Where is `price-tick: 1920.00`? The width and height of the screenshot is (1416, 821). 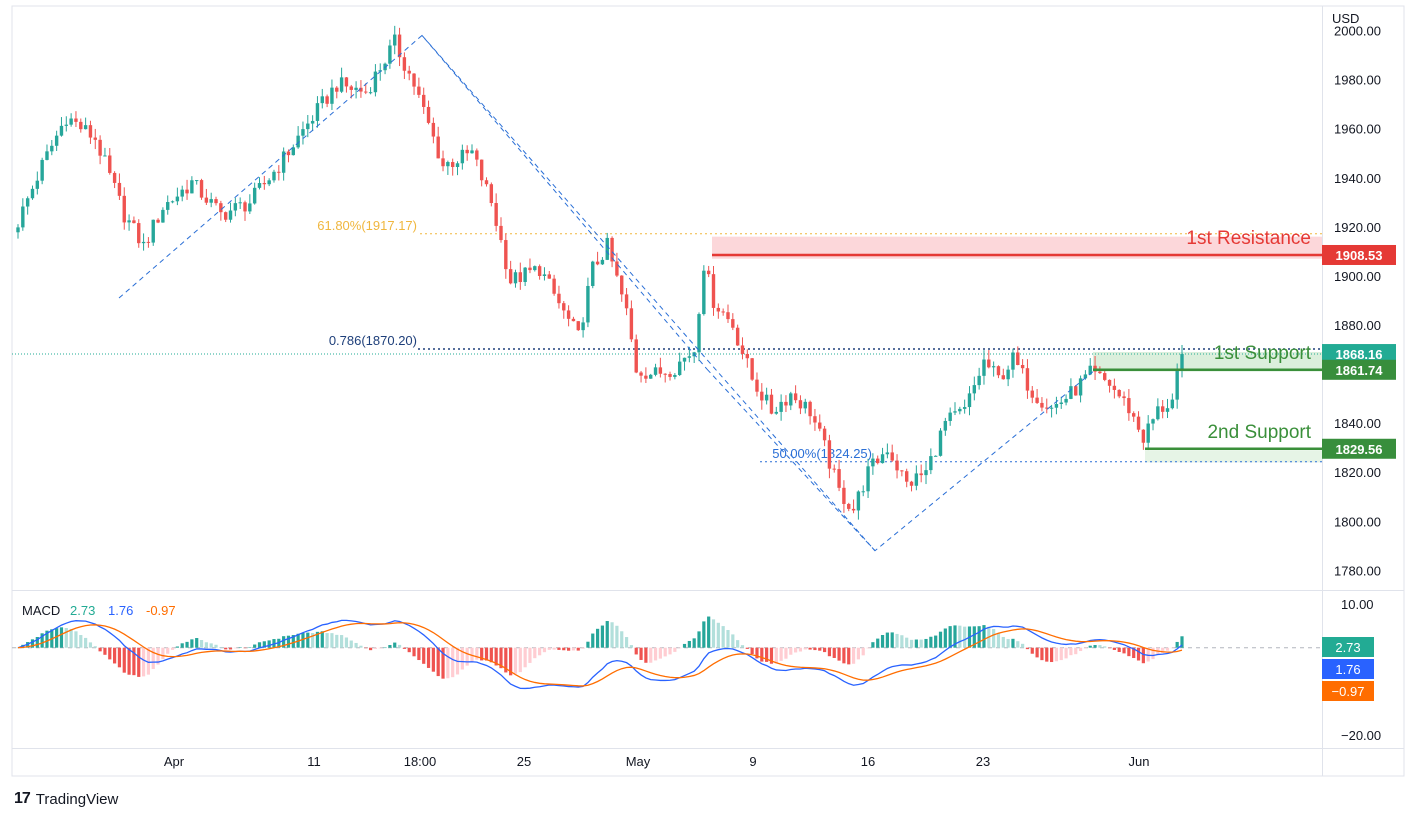
price-tick: 1920.00 is located at coordinates (1357, 227).